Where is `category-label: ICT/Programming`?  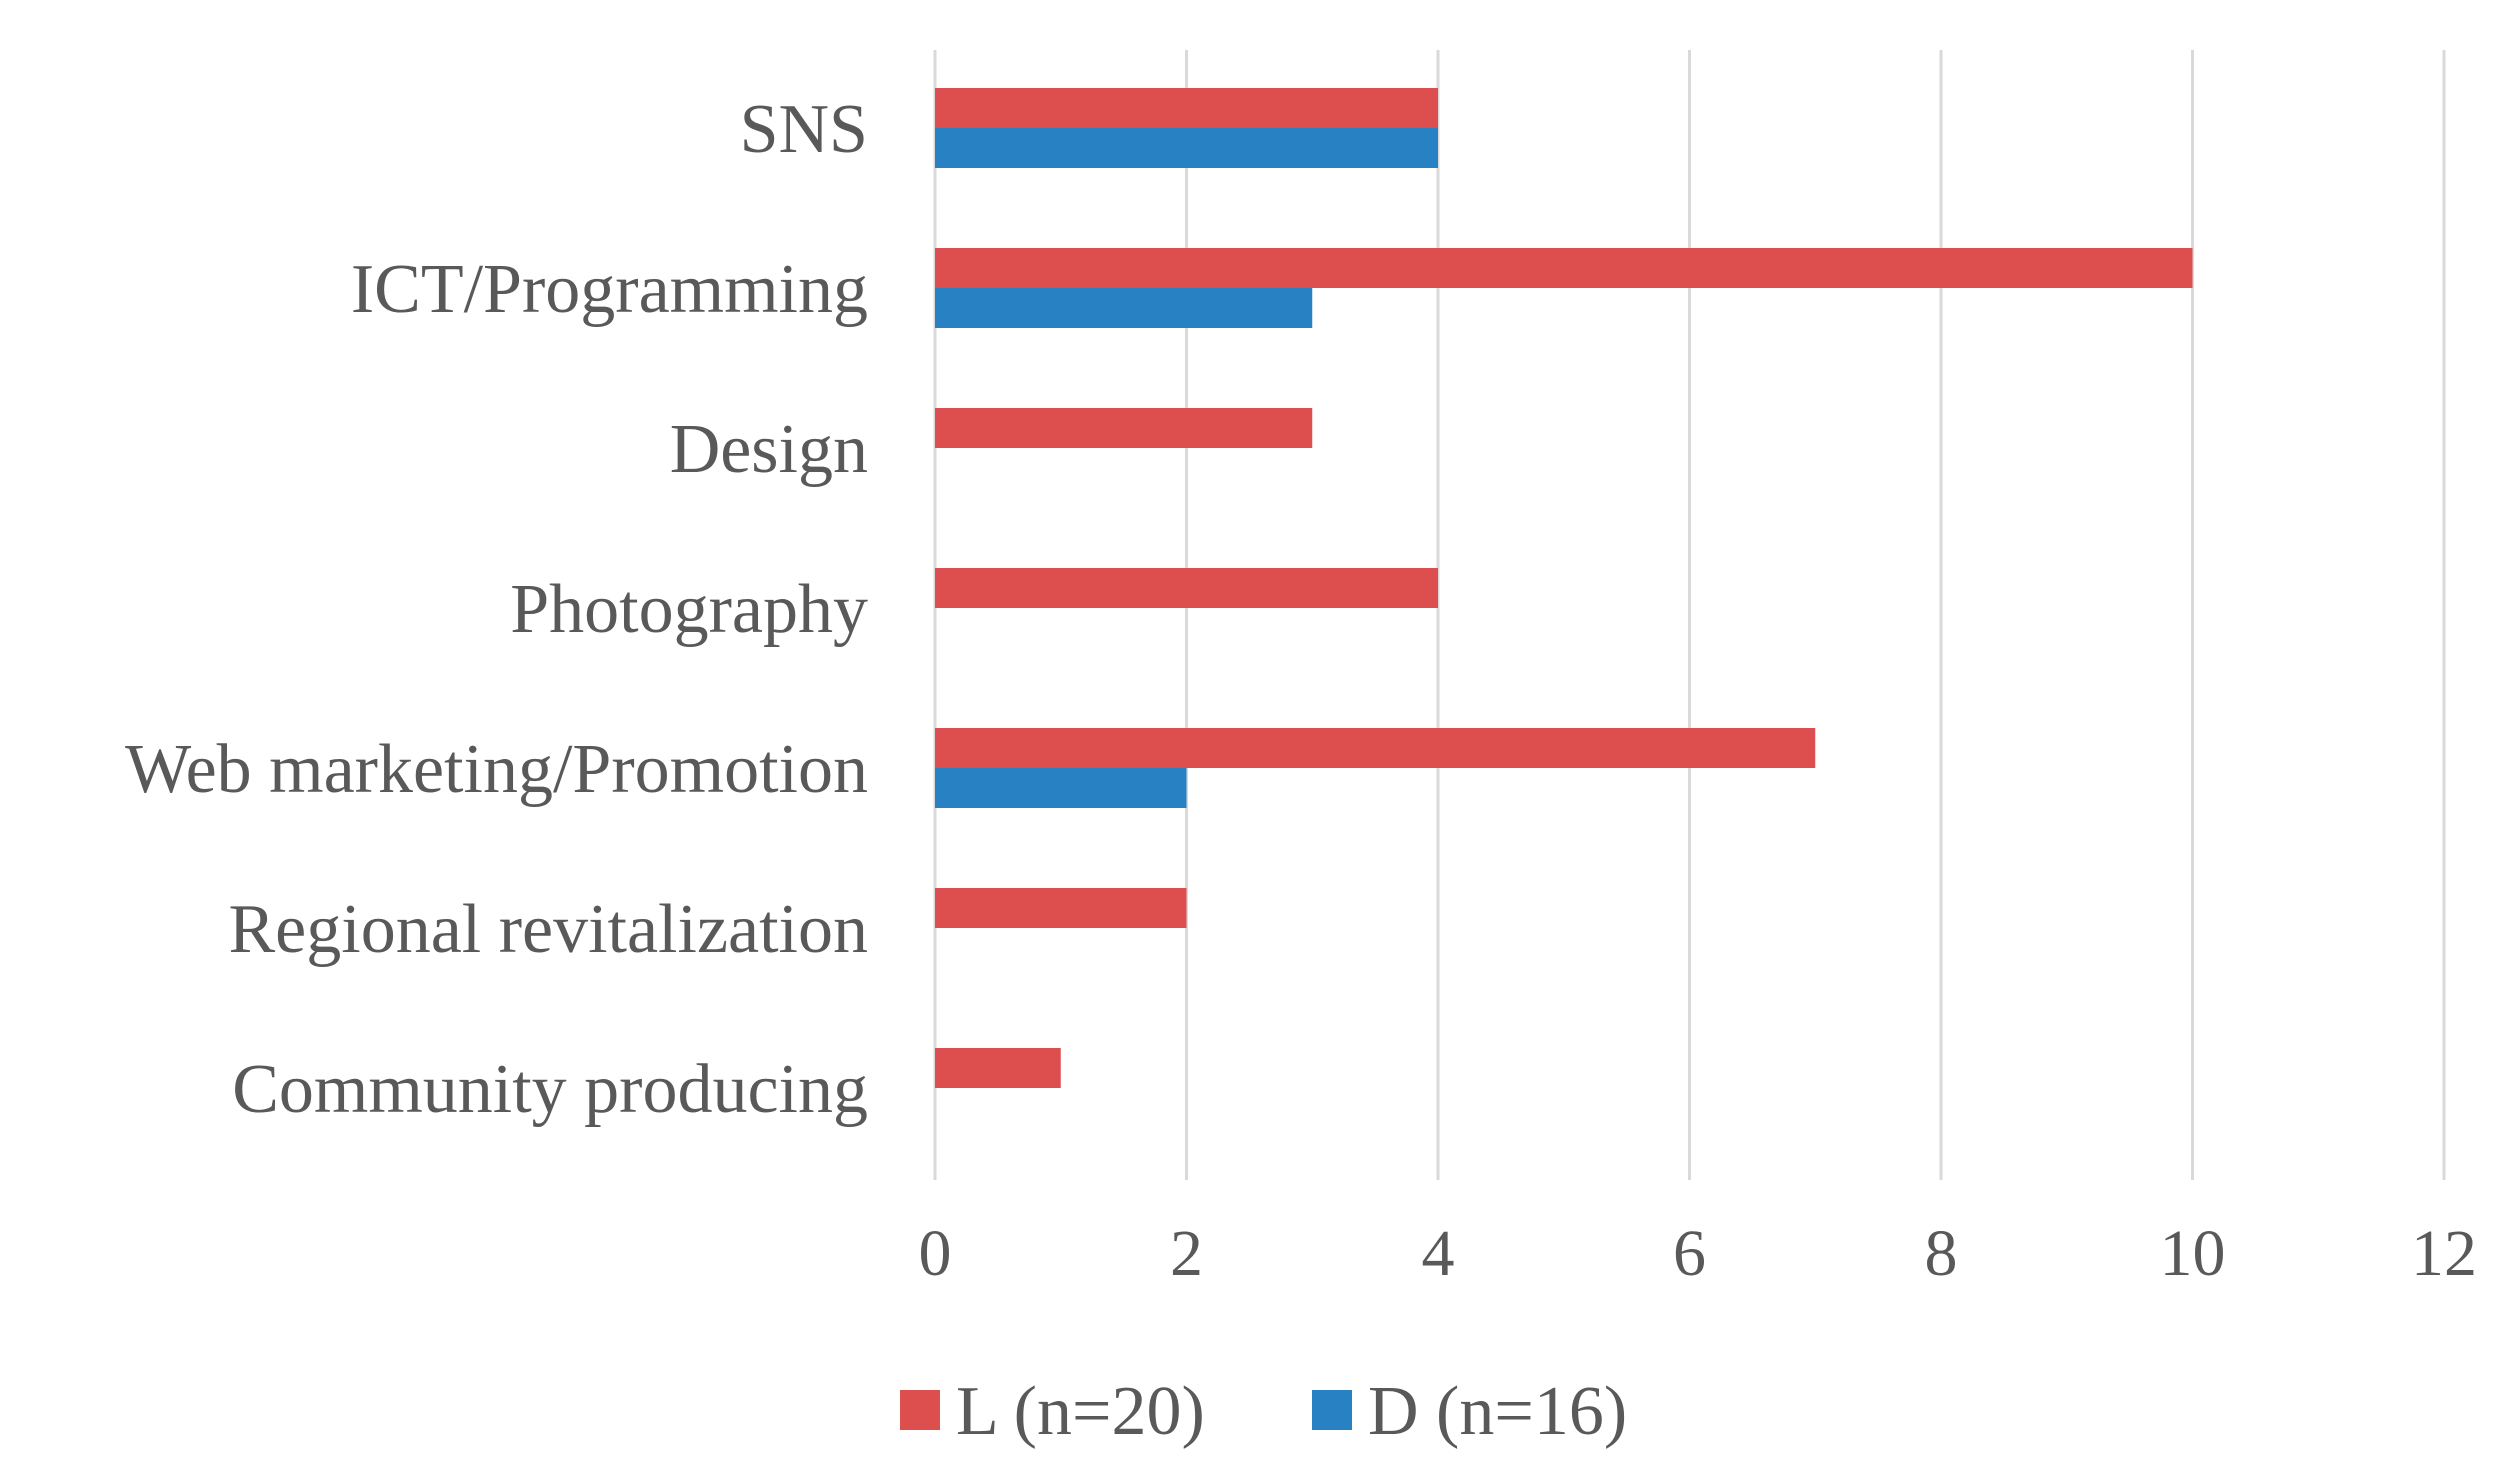
category-label: ICT/Programming is located at coordinates (609, 289).